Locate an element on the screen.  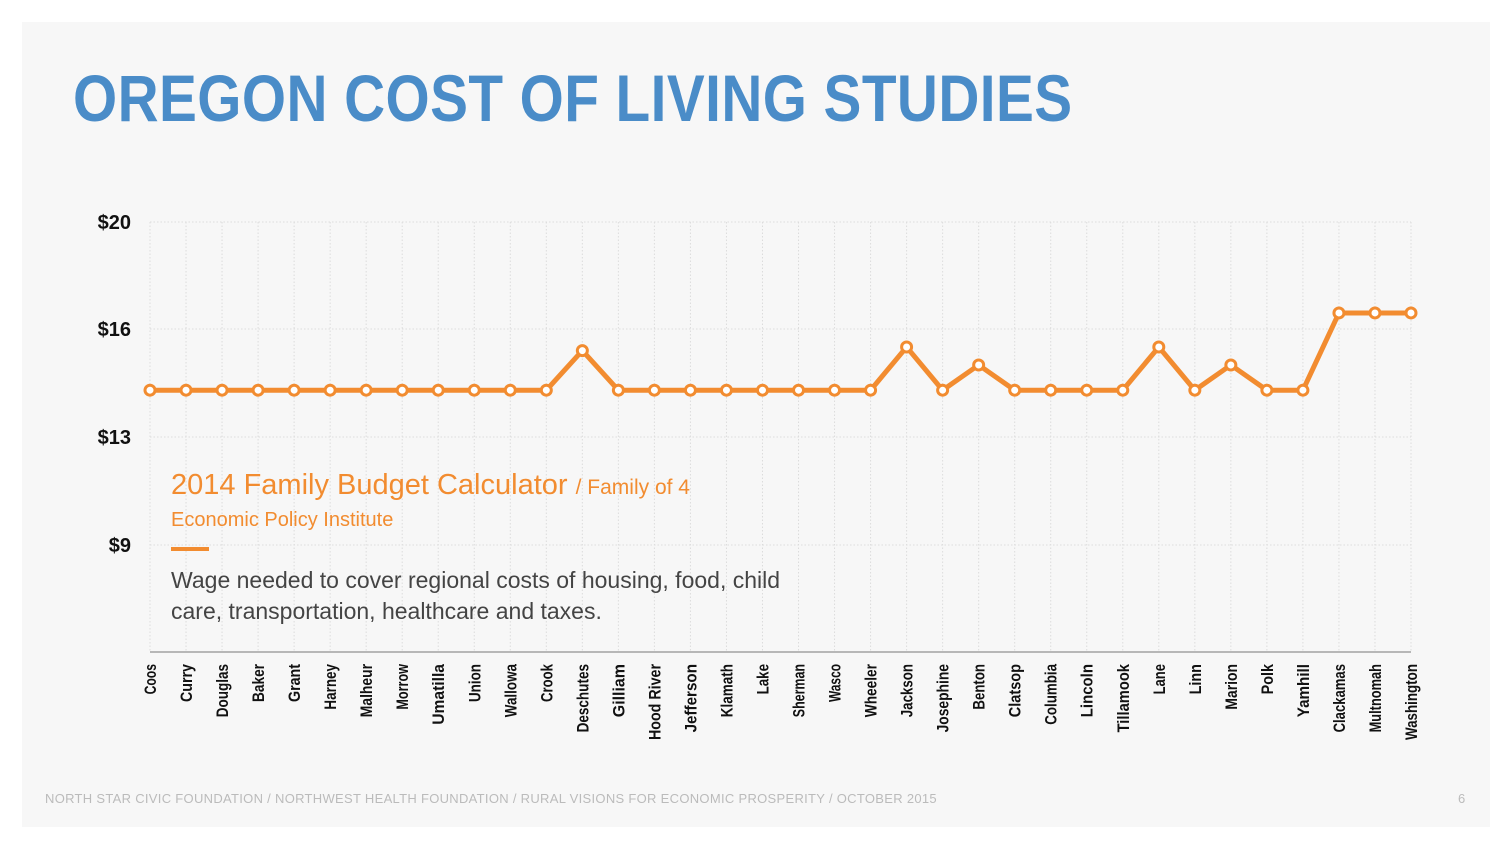
x-tick-label: Malheur is located at coordinates (366, 691).